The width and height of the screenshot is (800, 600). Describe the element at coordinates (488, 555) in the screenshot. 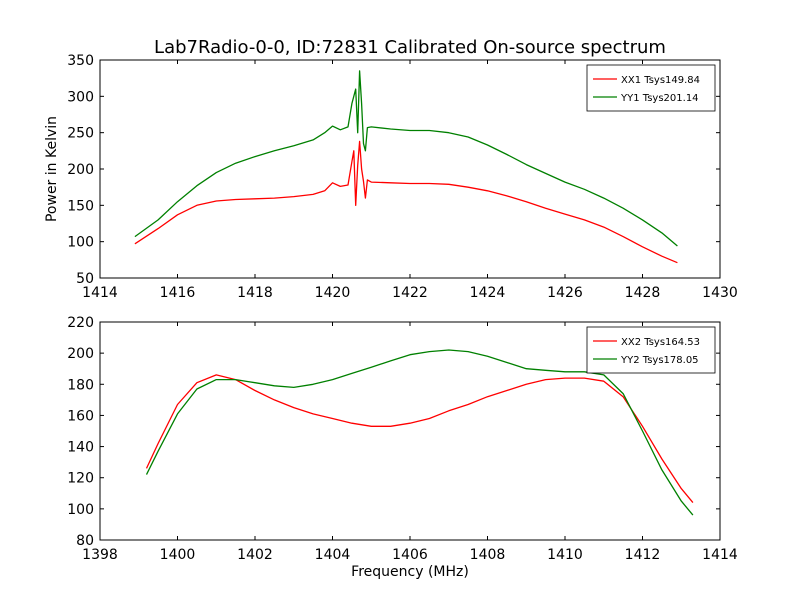

I see `x-tick-label: 1408` at that location.